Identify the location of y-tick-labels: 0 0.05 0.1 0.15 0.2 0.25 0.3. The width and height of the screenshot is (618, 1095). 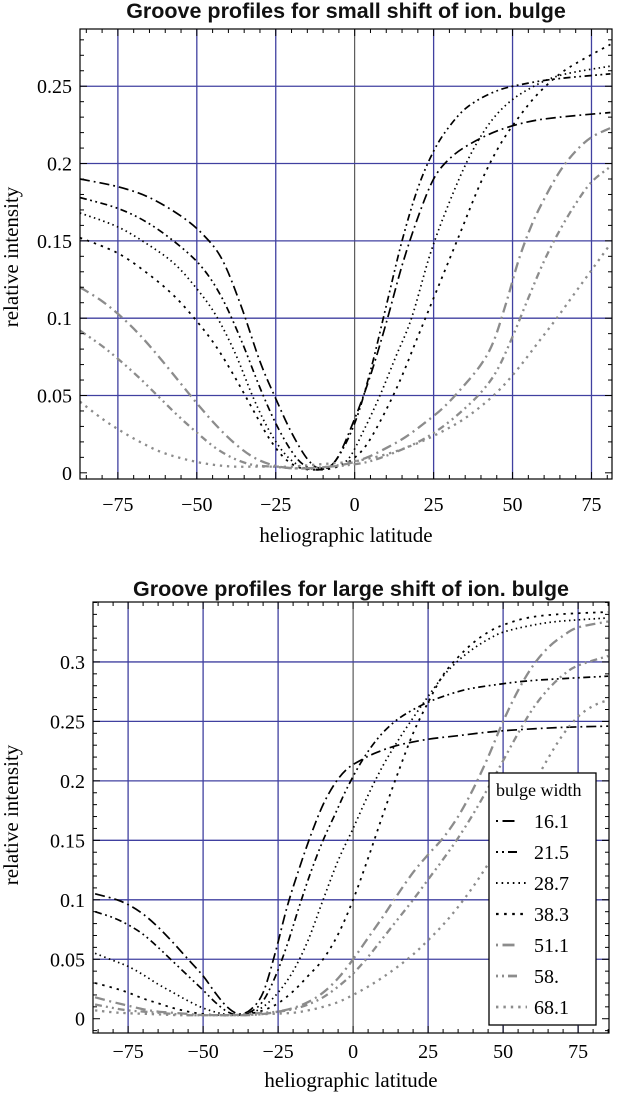
(67, 841).